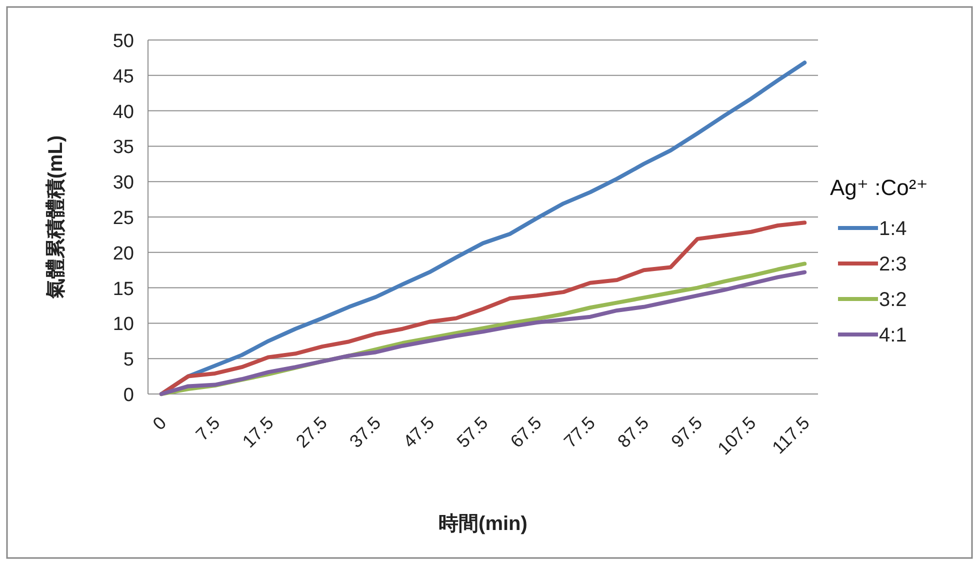  I want to click on y-tick-label: 45, so click(123, 77).